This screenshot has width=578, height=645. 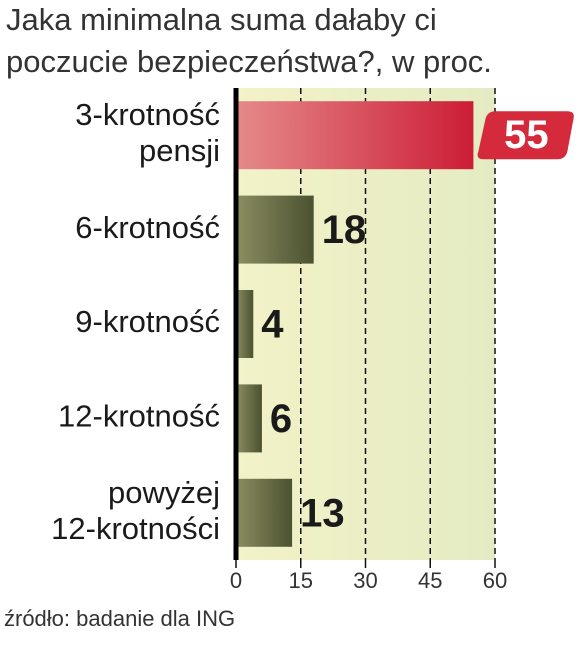 I want to click on value-badge, so click(x=525, y=135).